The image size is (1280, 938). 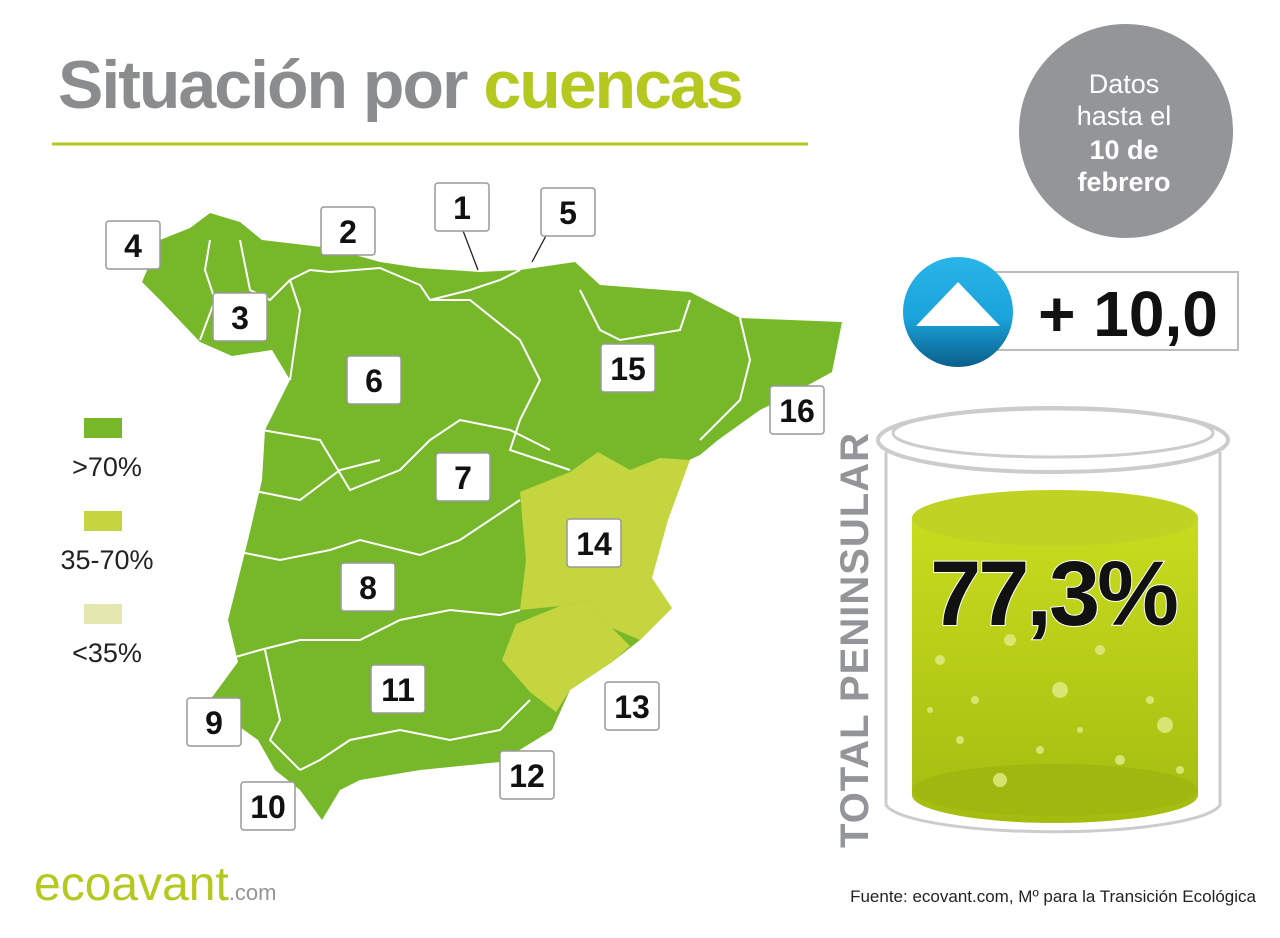 I want to click on date-line: Datos, so click(x=1124, y=84).